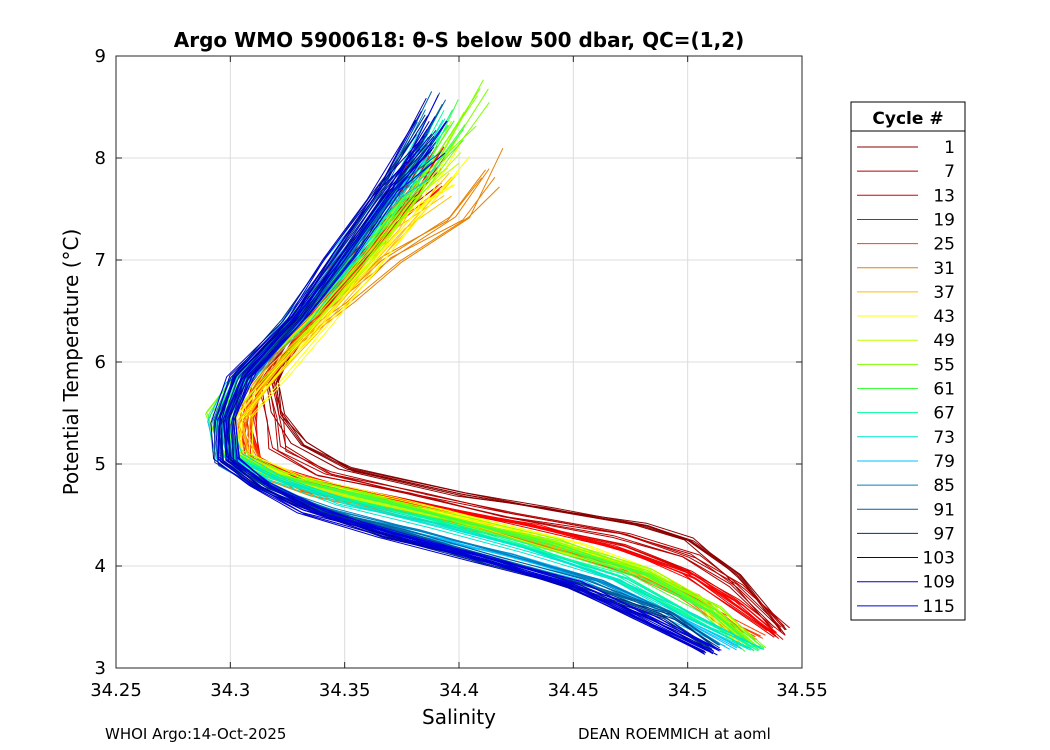  I want to click on y-tick-label: 4, so click(100, 566).